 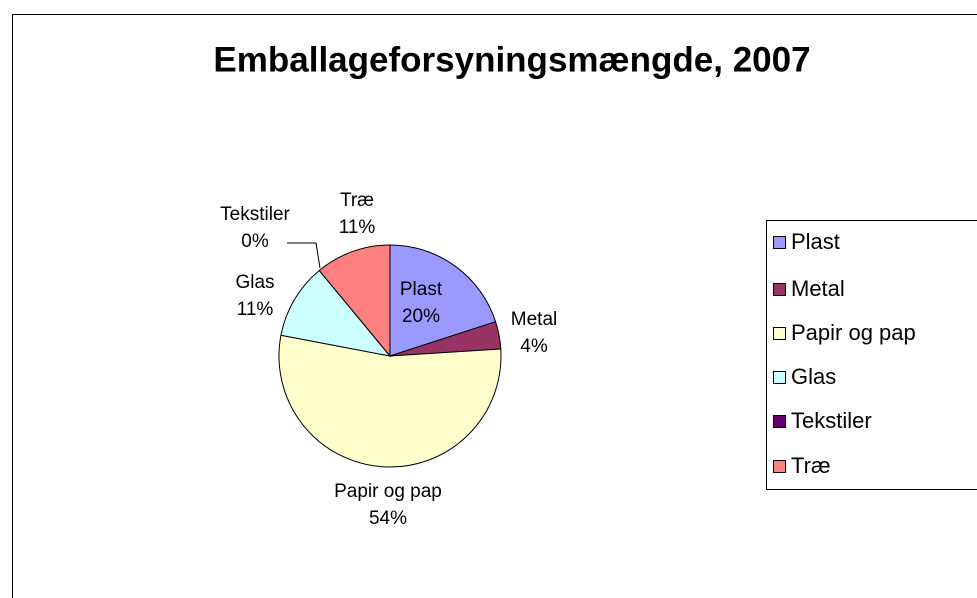 What do you see at coordinates (534, 319) in the screenshot?
I see `data-label-name: Metal` at bounding box center [534, 319].